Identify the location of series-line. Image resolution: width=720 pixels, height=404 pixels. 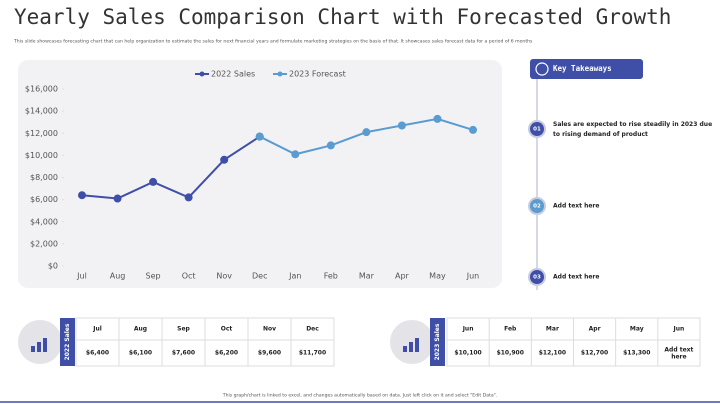
(171, 167).